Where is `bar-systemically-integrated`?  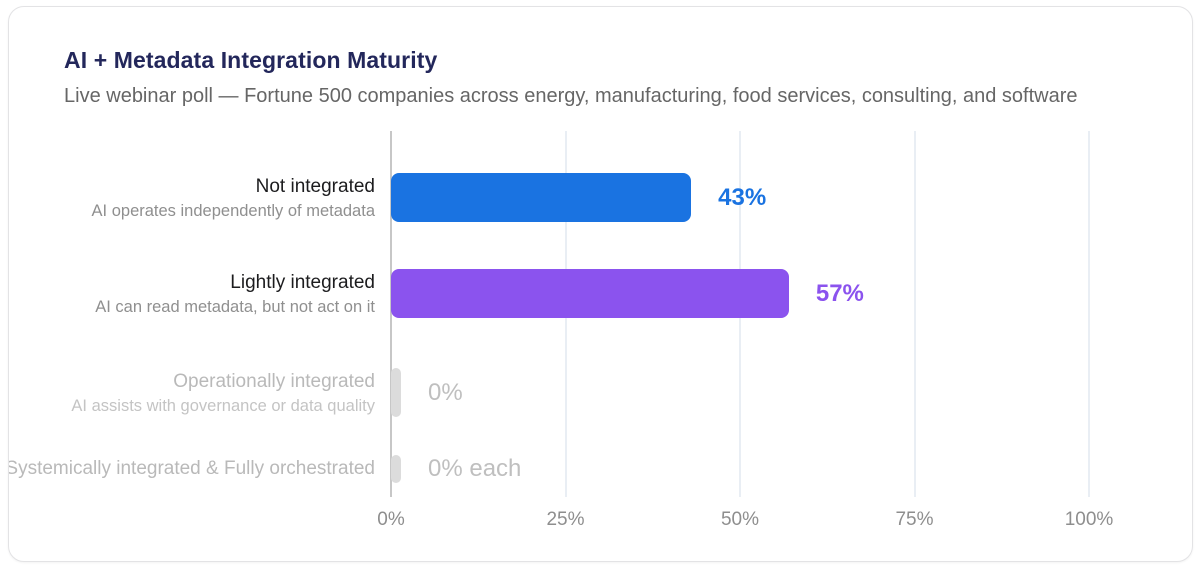
bar-systemically-integrated is located at coordinates (396, 469).